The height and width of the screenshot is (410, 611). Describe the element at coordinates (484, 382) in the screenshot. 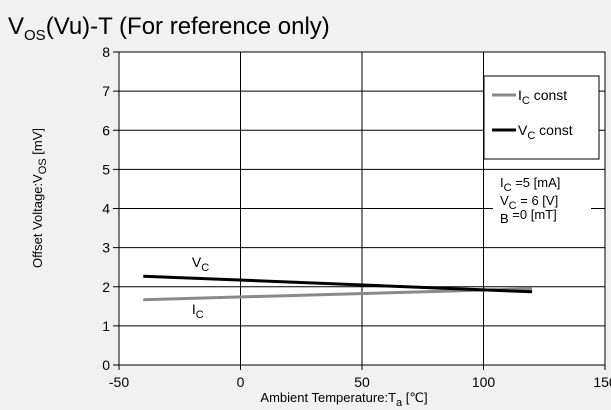

I see `x-tick-label: 100` at that location.